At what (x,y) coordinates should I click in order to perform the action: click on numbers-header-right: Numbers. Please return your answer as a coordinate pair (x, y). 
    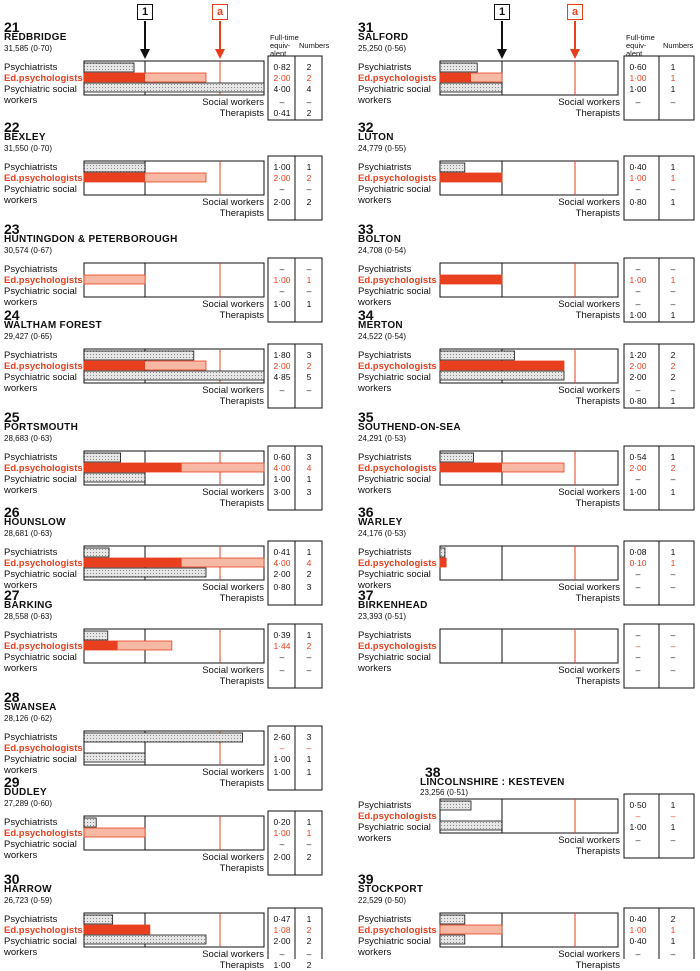
    Looking at the image, I should click on (678, 45).